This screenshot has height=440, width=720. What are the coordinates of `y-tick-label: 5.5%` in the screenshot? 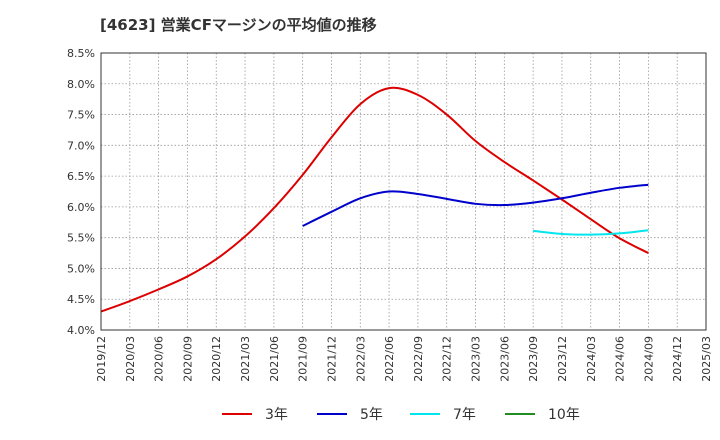 It's located at (81, 238).